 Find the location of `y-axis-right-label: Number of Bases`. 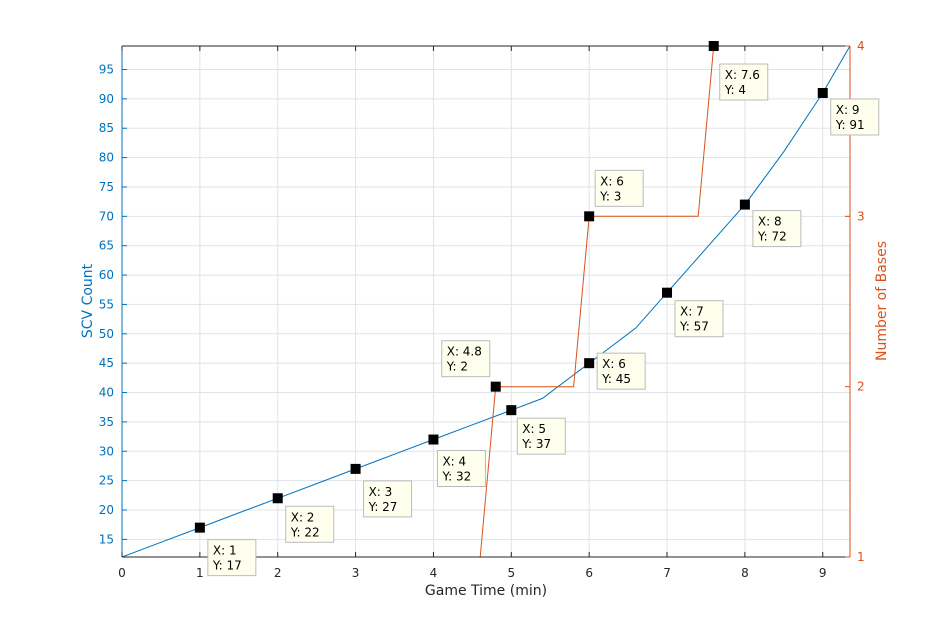

y-axis-right-label: Number of Bases is located at coordinates (882, 301).